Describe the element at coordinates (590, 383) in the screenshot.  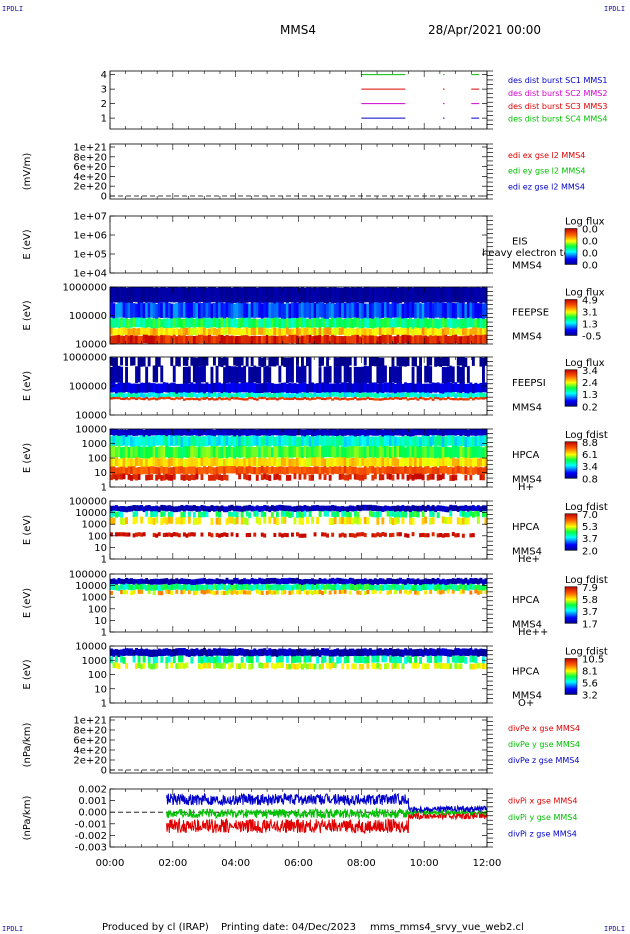
I see `colorbar-tick-label: 2.4` at that location.